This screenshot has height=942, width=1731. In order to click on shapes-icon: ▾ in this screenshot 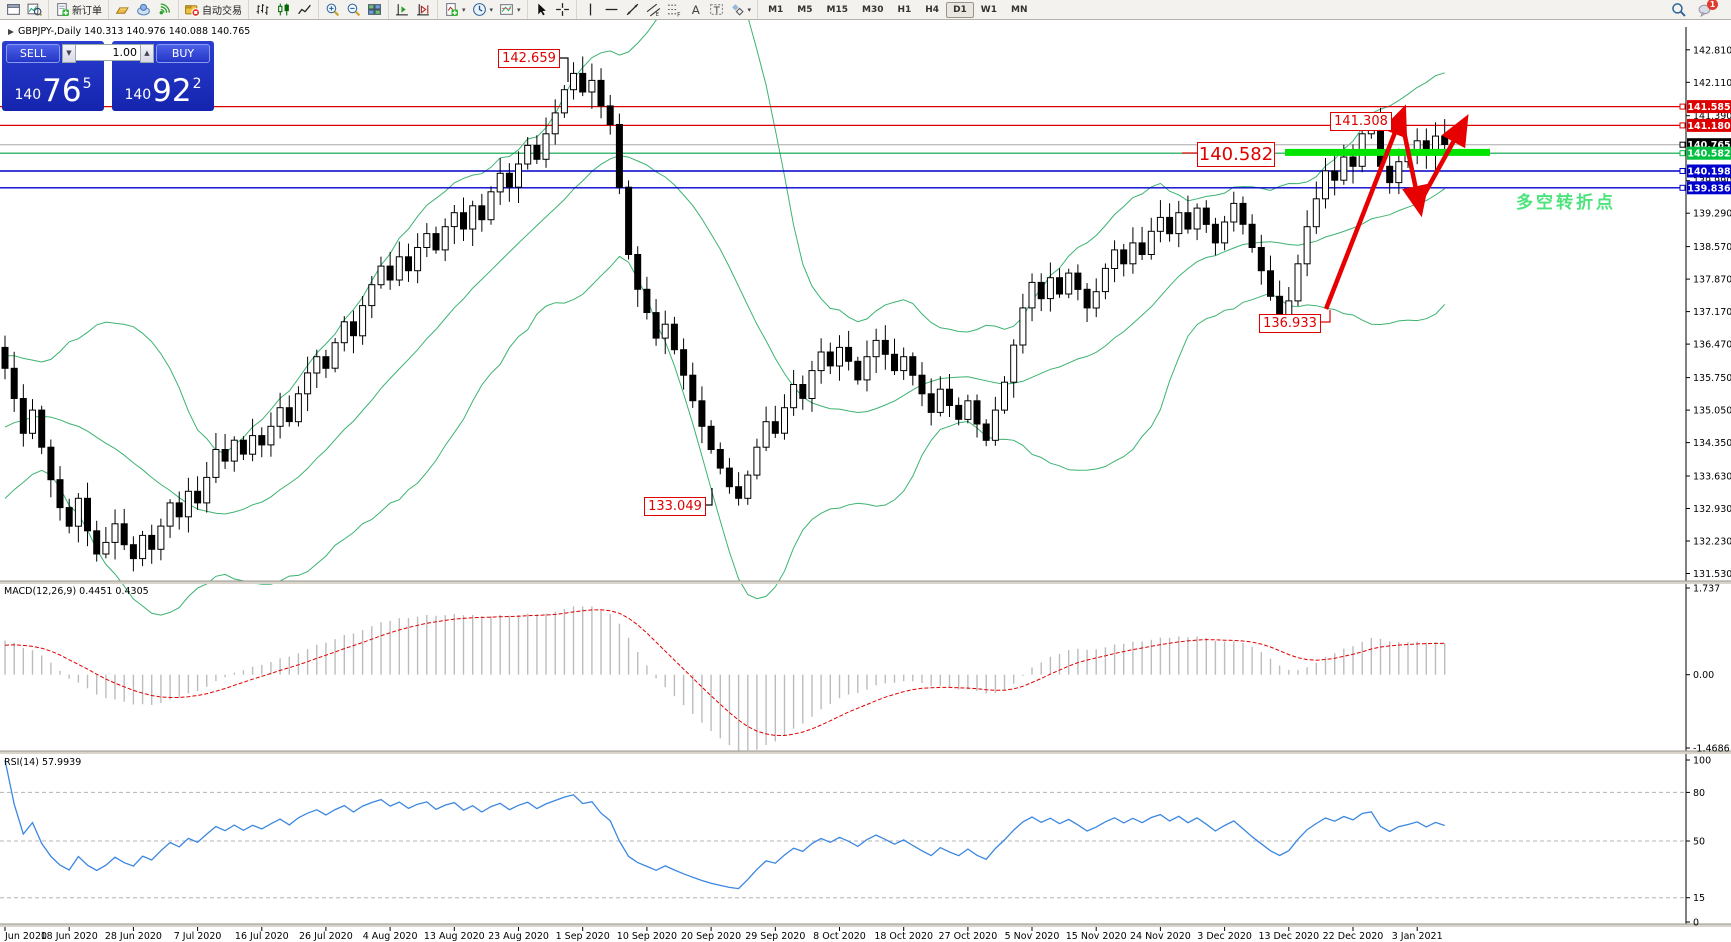, I will do `click(741, 9)`.